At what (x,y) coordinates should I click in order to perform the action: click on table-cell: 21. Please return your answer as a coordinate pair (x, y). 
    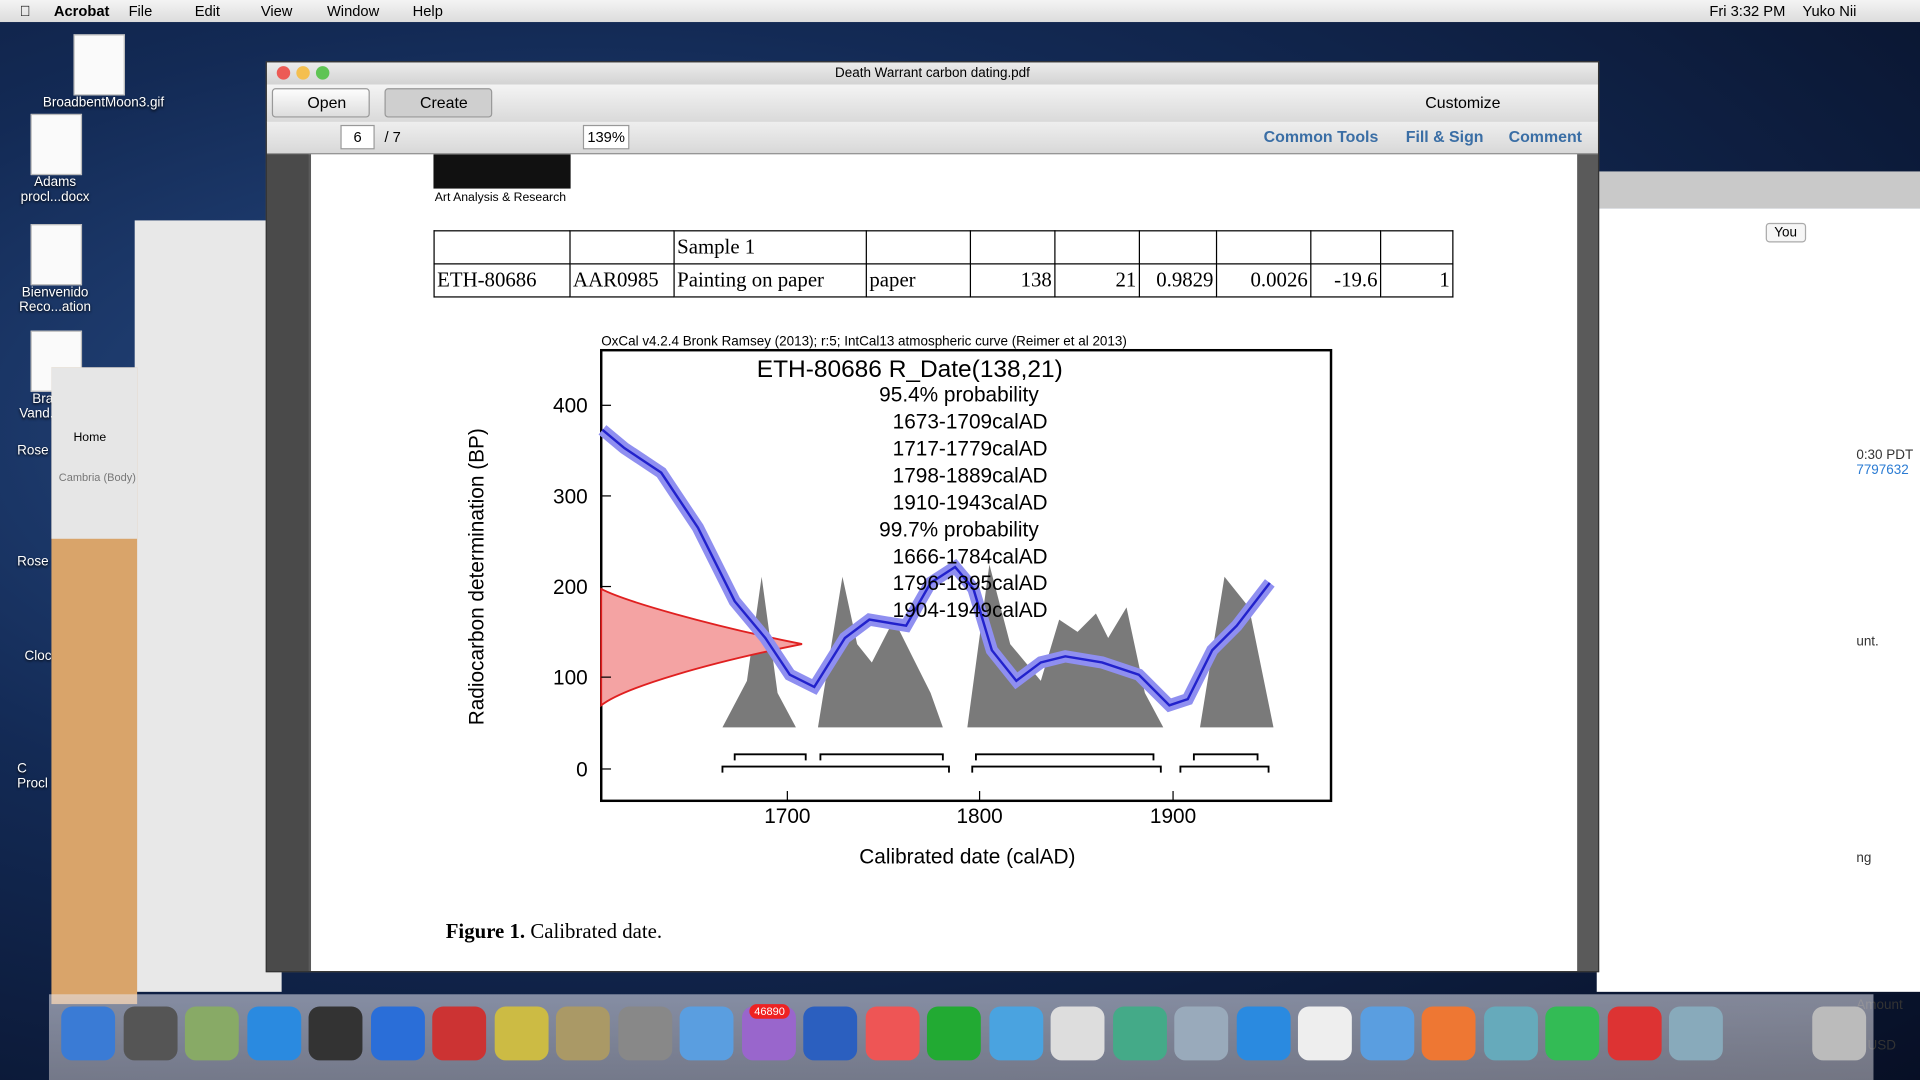
    Looking at the image, I should click on (1097, 280).